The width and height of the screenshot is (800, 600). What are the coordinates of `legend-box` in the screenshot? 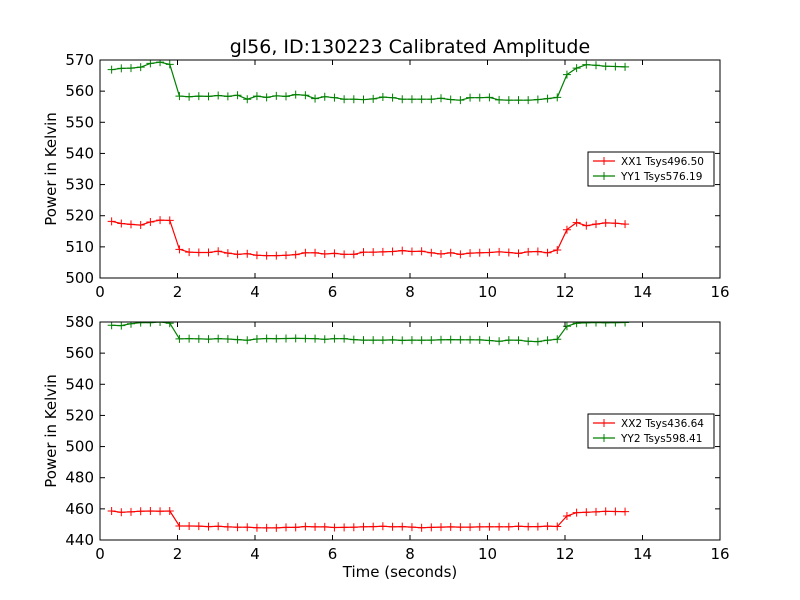 It's located at (651, 169).